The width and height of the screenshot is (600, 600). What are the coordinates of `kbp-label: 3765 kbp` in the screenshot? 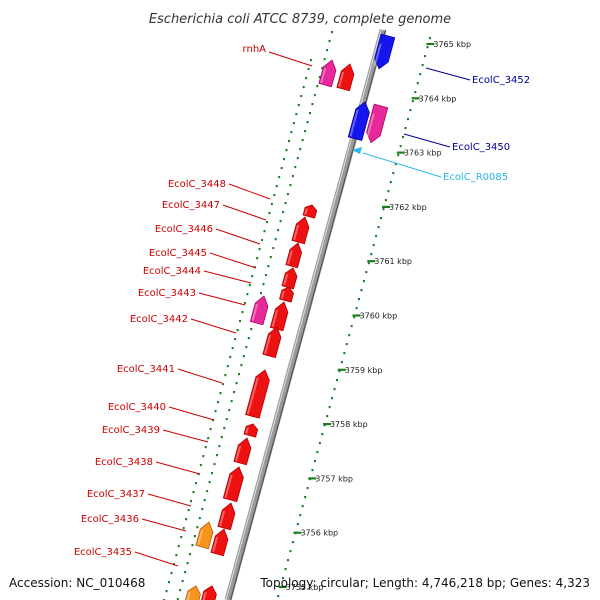 It's located at (452, 44).